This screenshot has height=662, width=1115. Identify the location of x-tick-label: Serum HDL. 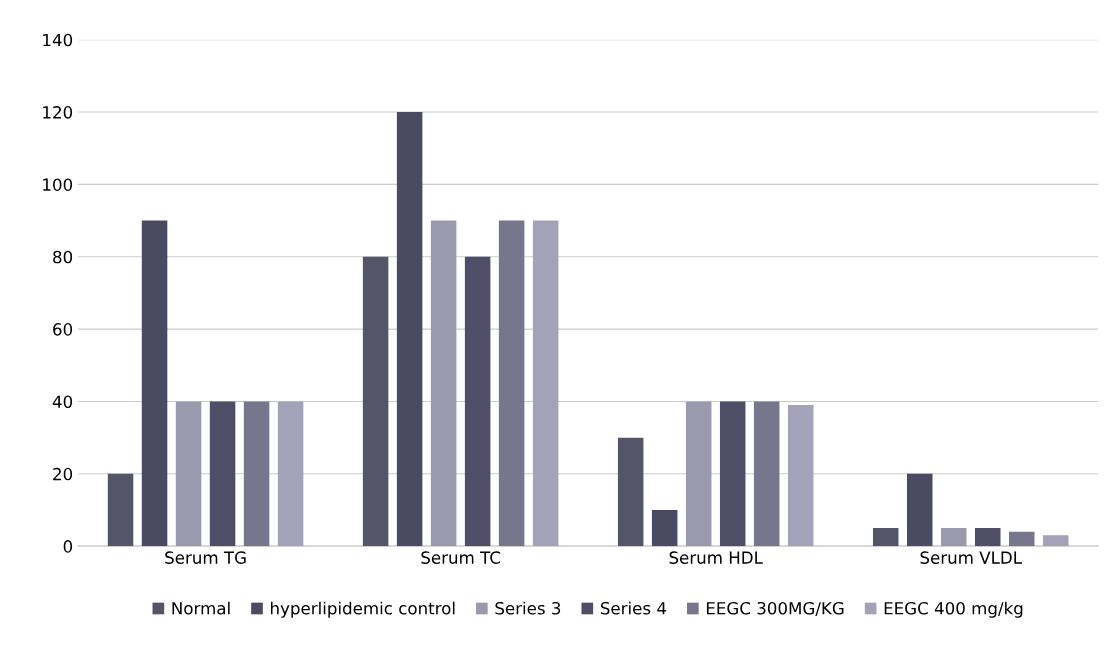
(716, 557).